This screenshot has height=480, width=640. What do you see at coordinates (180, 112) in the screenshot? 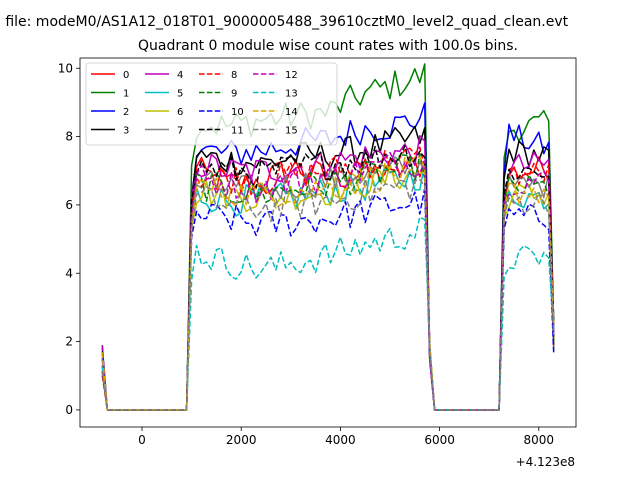
I see `legend-label-6: 6` at bounding box center [180, 112].